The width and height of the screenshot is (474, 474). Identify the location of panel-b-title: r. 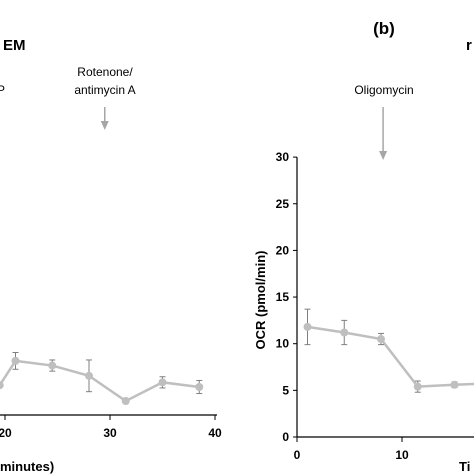
(469, 45).